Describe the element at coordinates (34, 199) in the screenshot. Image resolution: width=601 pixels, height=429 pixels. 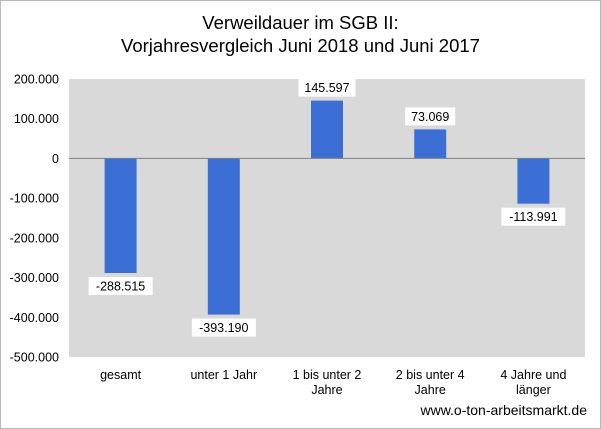
I see `y-tick-label: -100.000` at that location.